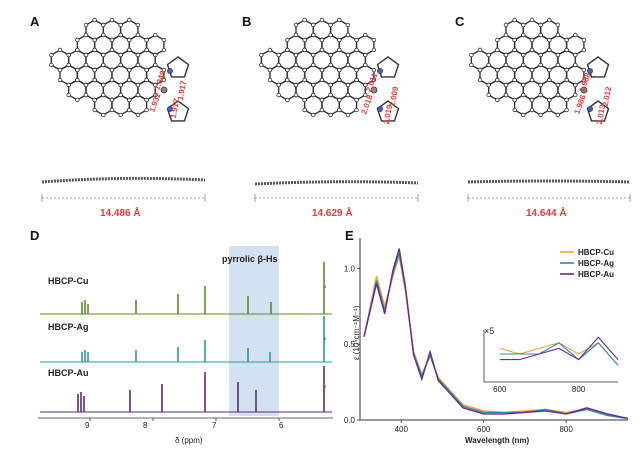  What do you see at coordinates (68, 281) in the screenshot?
I see `nmr-sample-cu: HBCP-Cu` at bounding box center [68, 281].